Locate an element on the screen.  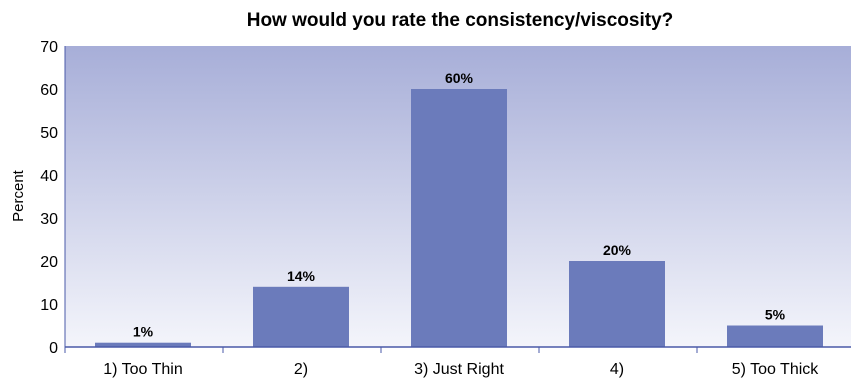
y-tick-label: 70 is located at coordinates (49, 47).